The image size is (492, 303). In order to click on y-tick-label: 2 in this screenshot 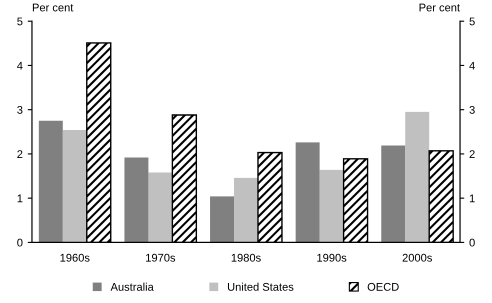, I will do `click(19, 154)`.